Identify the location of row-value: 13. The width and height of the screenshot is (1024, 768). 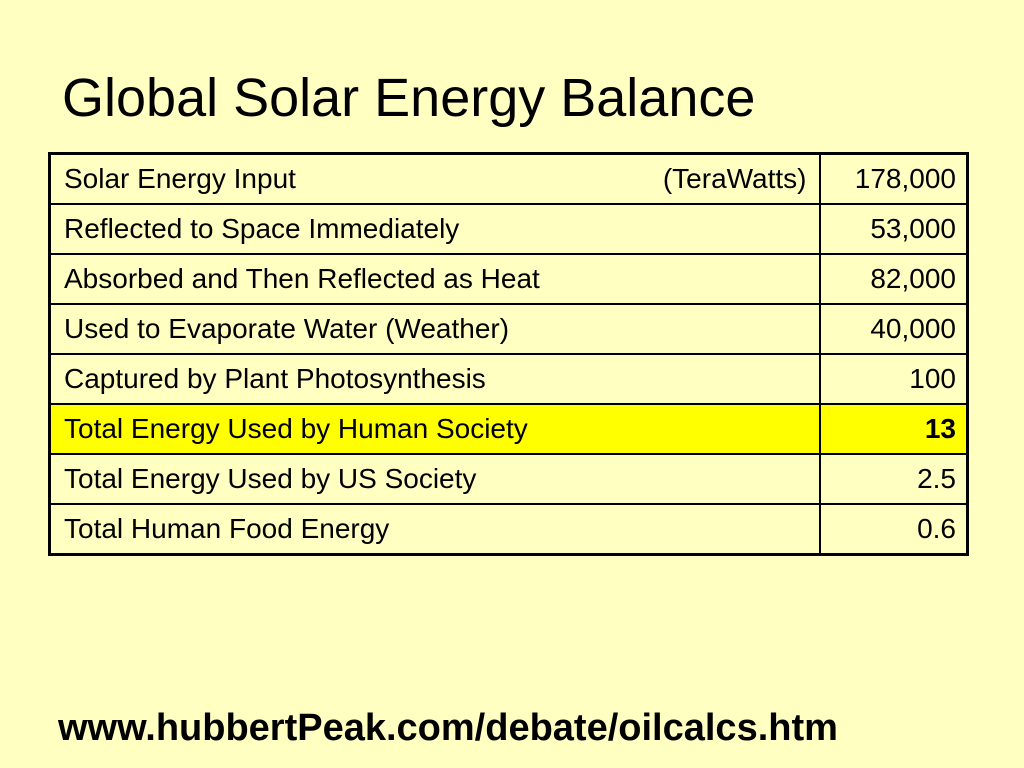
(893, 429).